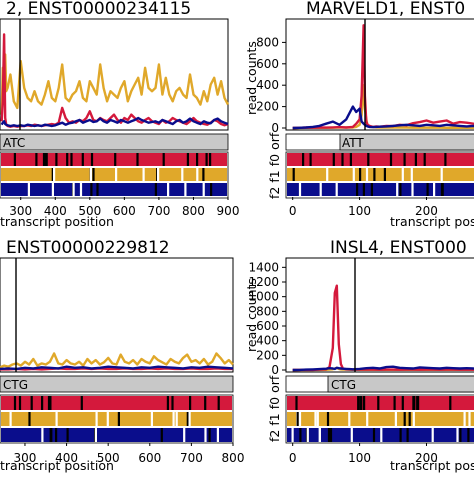 The image size is (474, 478). Describe the element at coordinates (115, 84) in the screenshot. I see `series-line-frame1` at that location.